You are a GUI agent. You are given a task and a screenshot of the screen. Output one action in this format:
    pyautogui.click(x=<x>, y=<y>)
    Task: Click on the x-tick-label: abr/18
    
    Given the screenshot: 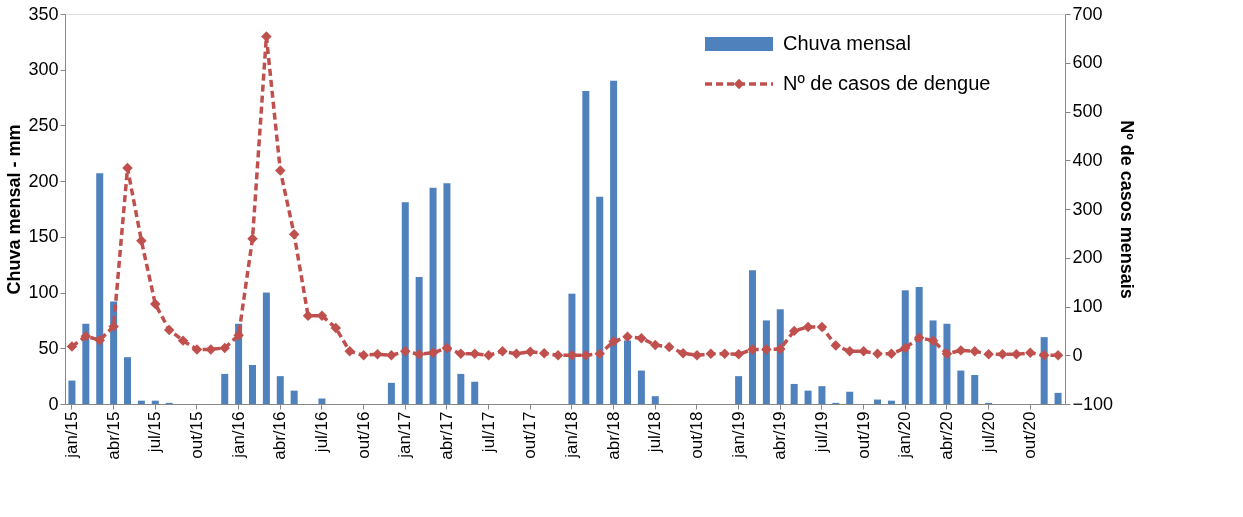 What is the action you would take?
    pyautogui.click(x=613, y=435)
    